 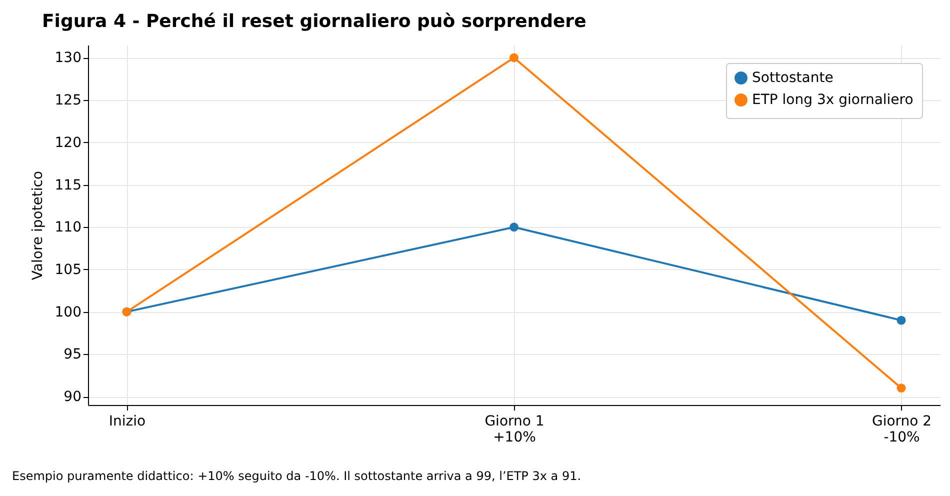 I want to click on x-tick-label: Giorno 2 -10%, so click(x=902, y=430).